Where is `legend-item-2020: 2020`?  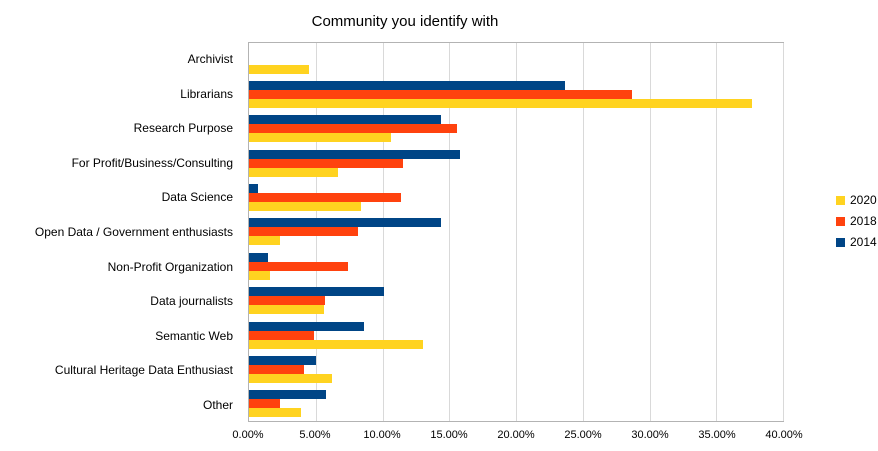
legend-item-2020: 2020 is located at coordinates (856, 200).